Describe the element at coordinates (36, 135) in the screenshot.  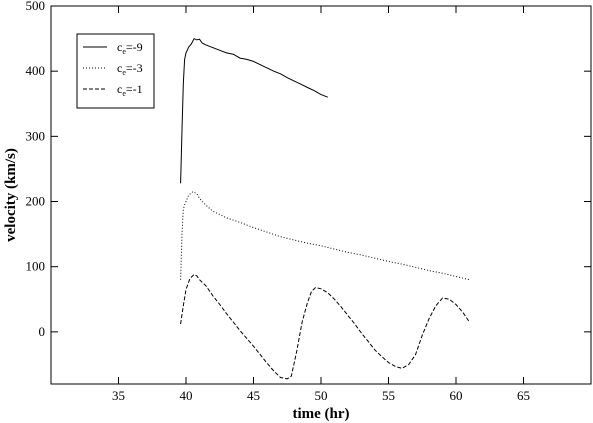
I see `y-tick-label: 300` at that location.